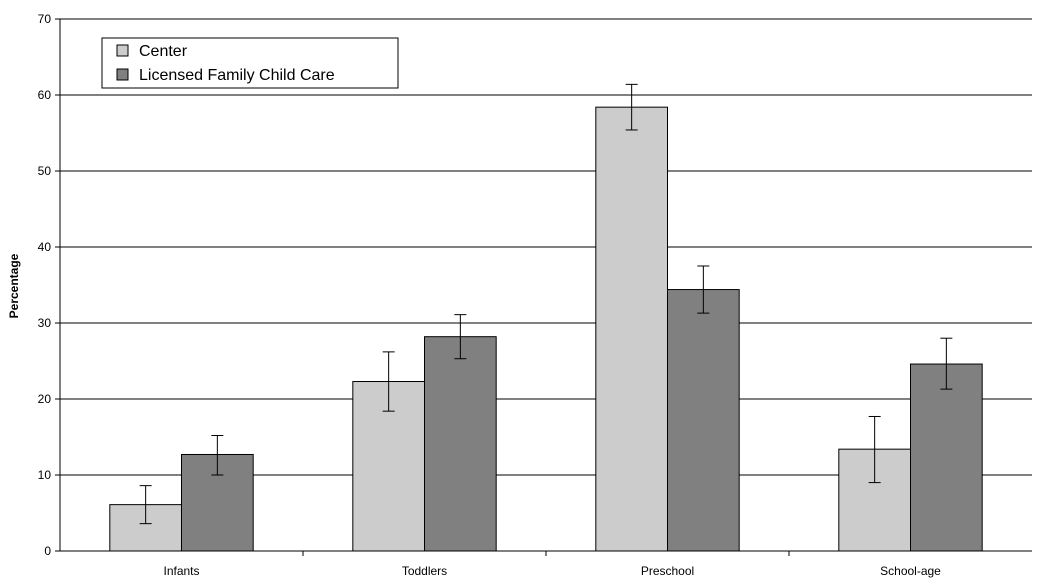  Describe the element at coordinates (47, 551) in the screenshot. I see `y-tick-label: 0` at that location.